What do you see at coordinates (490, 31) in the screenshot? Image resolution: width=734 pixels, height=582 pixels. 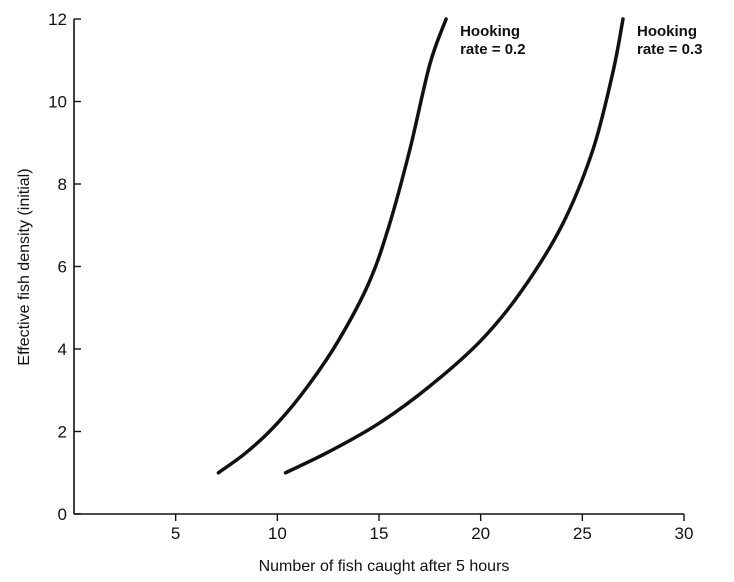 I see `series-1-label-line-1: Hooking` at bounding box center [490, 31].